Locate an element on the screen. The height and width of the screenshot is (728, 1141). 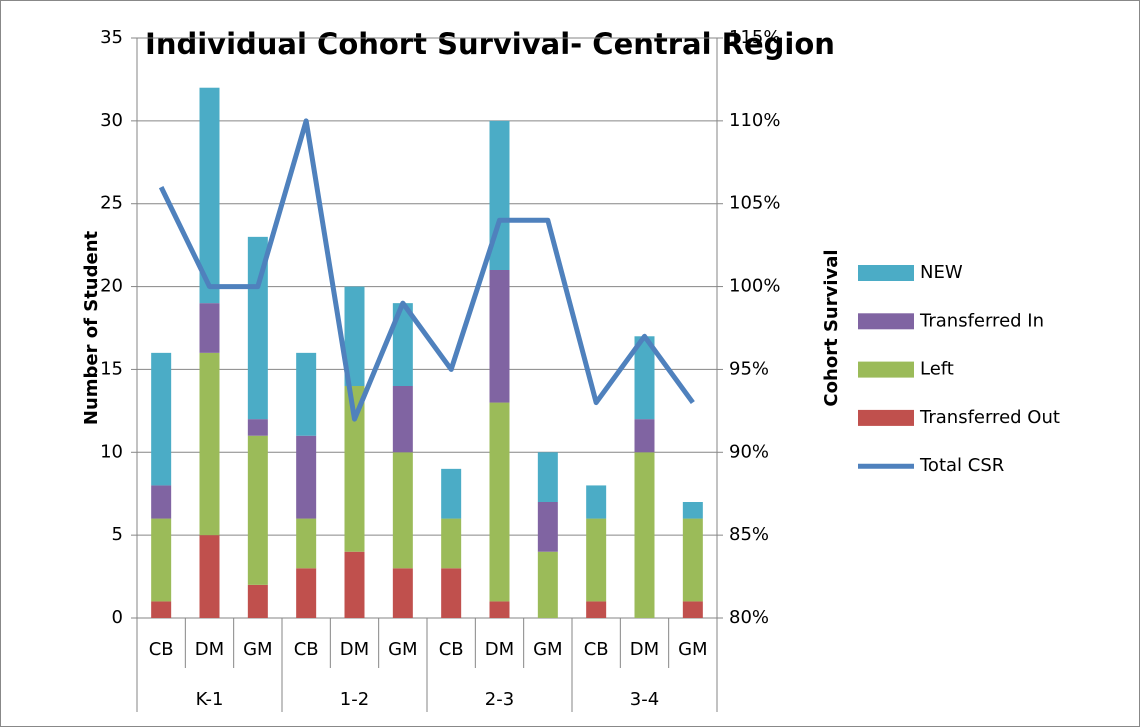
legend-label: NEW is located at coordinates (941, 272).